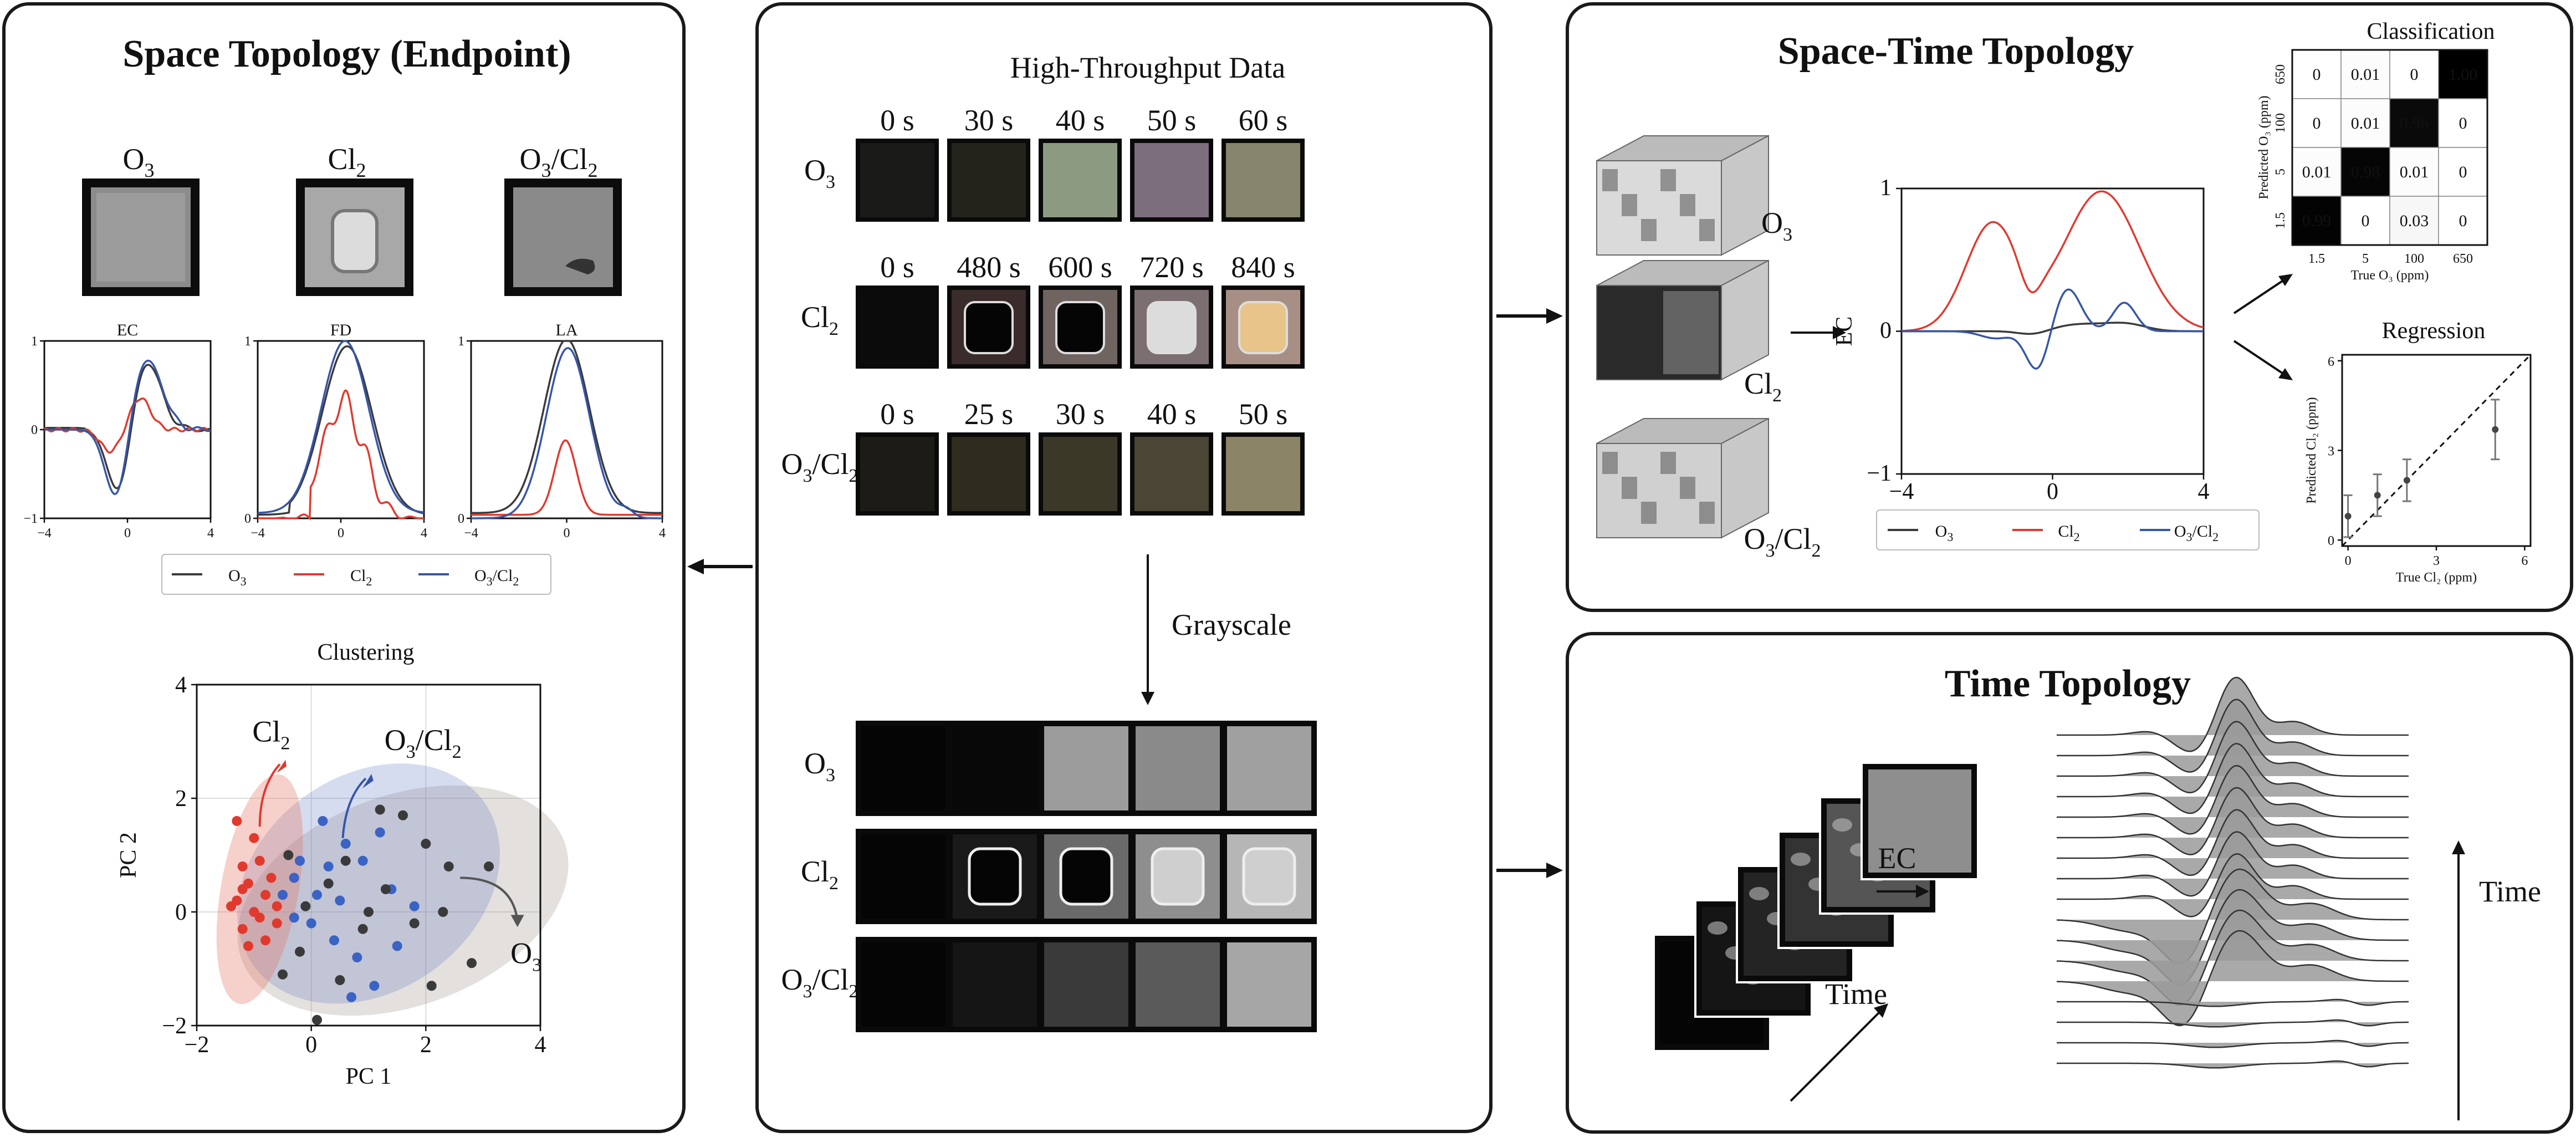 This screenshot has width=2576, height=1137. Describe the element at coordinates (30, 519) in the screenshot. I see `curve-ytick-label: −1` at that location.